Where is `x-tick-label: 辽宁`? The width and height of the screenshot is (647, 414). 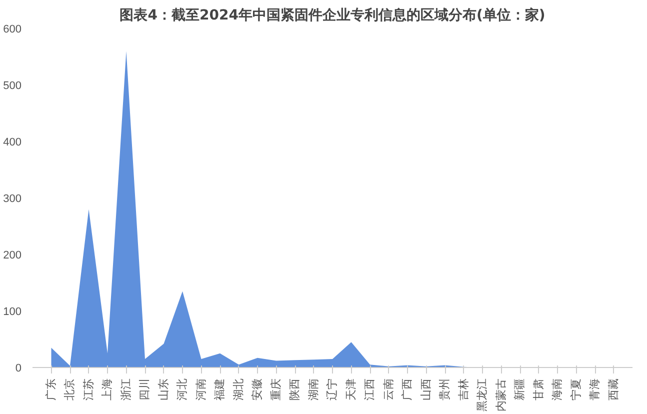
x-tick-label: 辽宁 is located at coordinates (332, 389).